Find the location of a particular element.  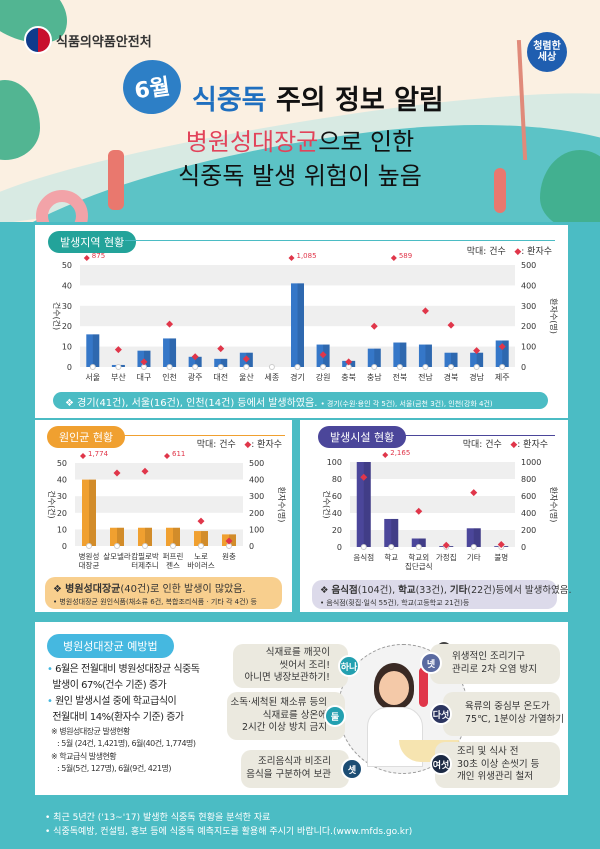

title-highlight: 식중독 is located at coordinates (229, 100).